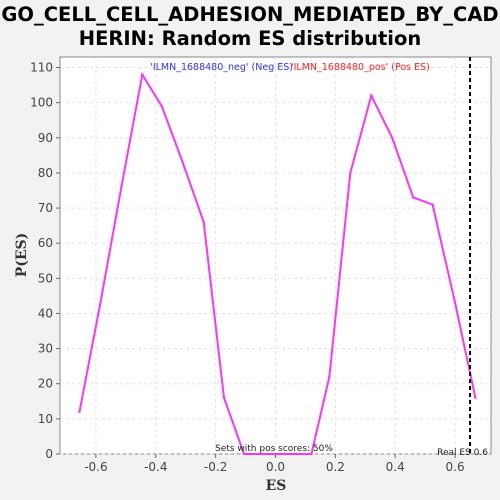  What do you see at coordinates (45, 278) in the screenshot?
I see `y-tick-label: 50` at bounding box center [45, 278].